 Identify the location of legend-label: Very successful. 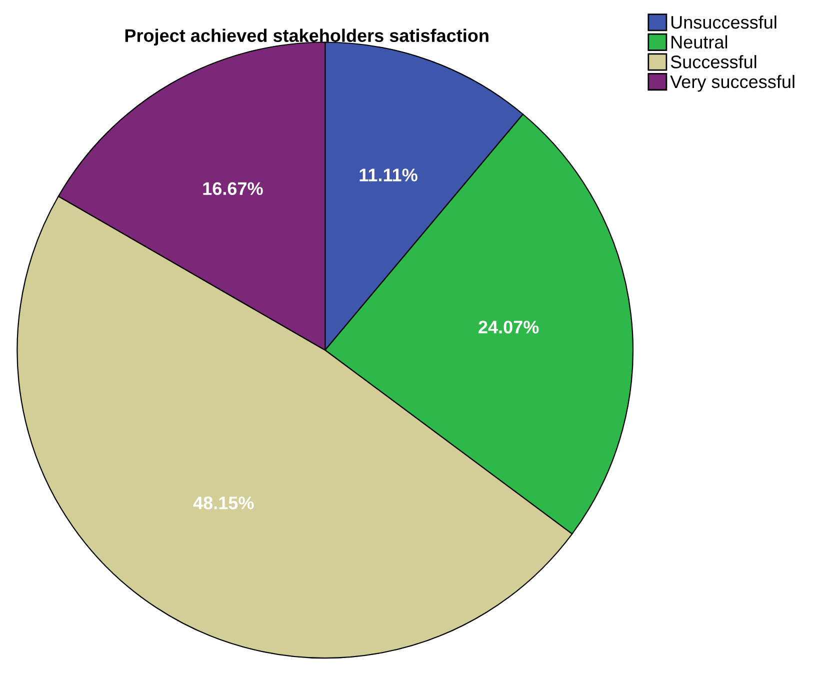
(732, 83).